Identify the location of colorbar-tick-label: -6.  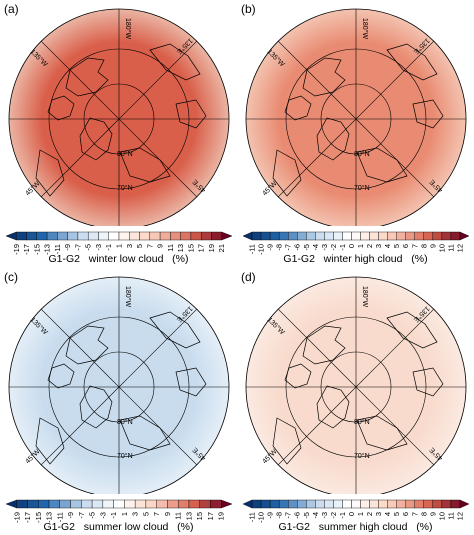
(297, 515).